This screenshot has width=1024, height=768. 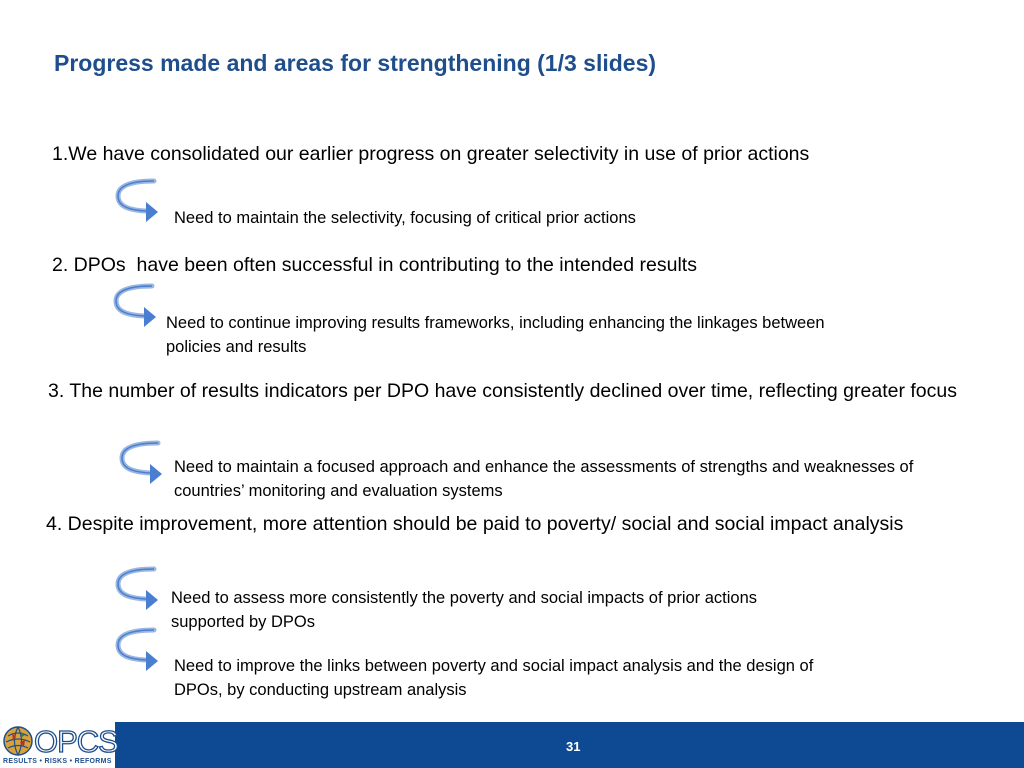 What do you see at coordinates (573, 746) in the screenshot?
I see `page-number: 31` at bounding box center [573, 746].